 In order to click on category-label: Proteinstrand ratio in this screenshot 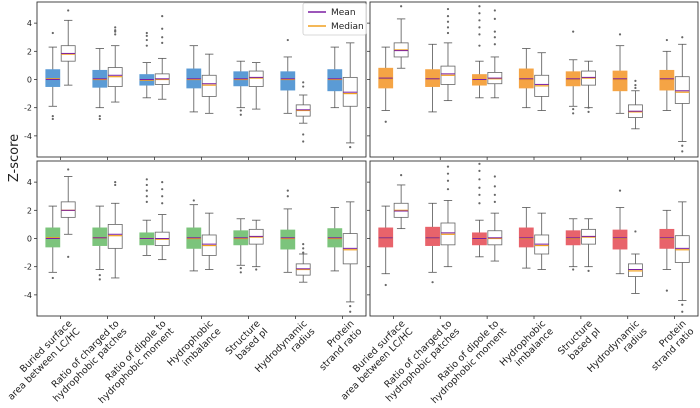, I will do `click(669, 345)`.